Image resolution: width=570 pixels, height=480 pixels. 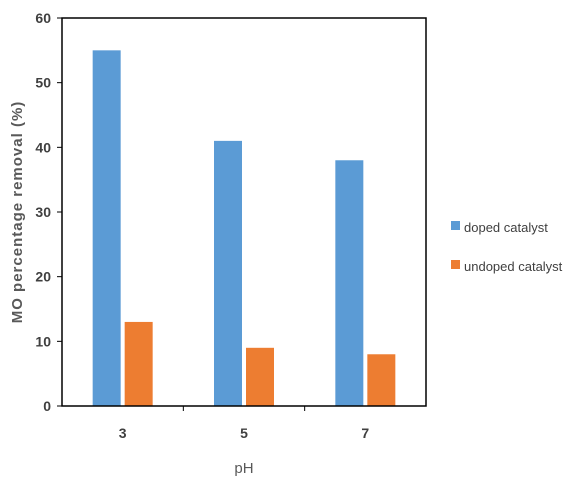 I want to click on x-tick-label: 3, so click(x=123, y=433).